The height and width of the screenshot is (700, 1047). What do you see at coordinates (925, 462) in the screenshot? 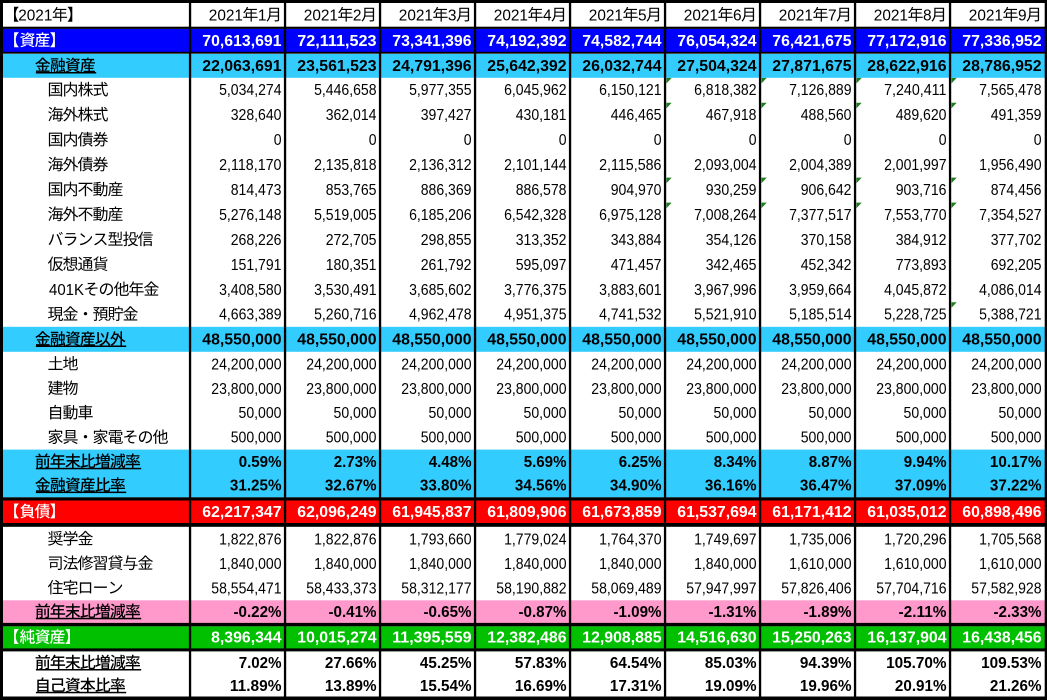
I see `svg-text: 9.94%` at bounding box center [925, 462].